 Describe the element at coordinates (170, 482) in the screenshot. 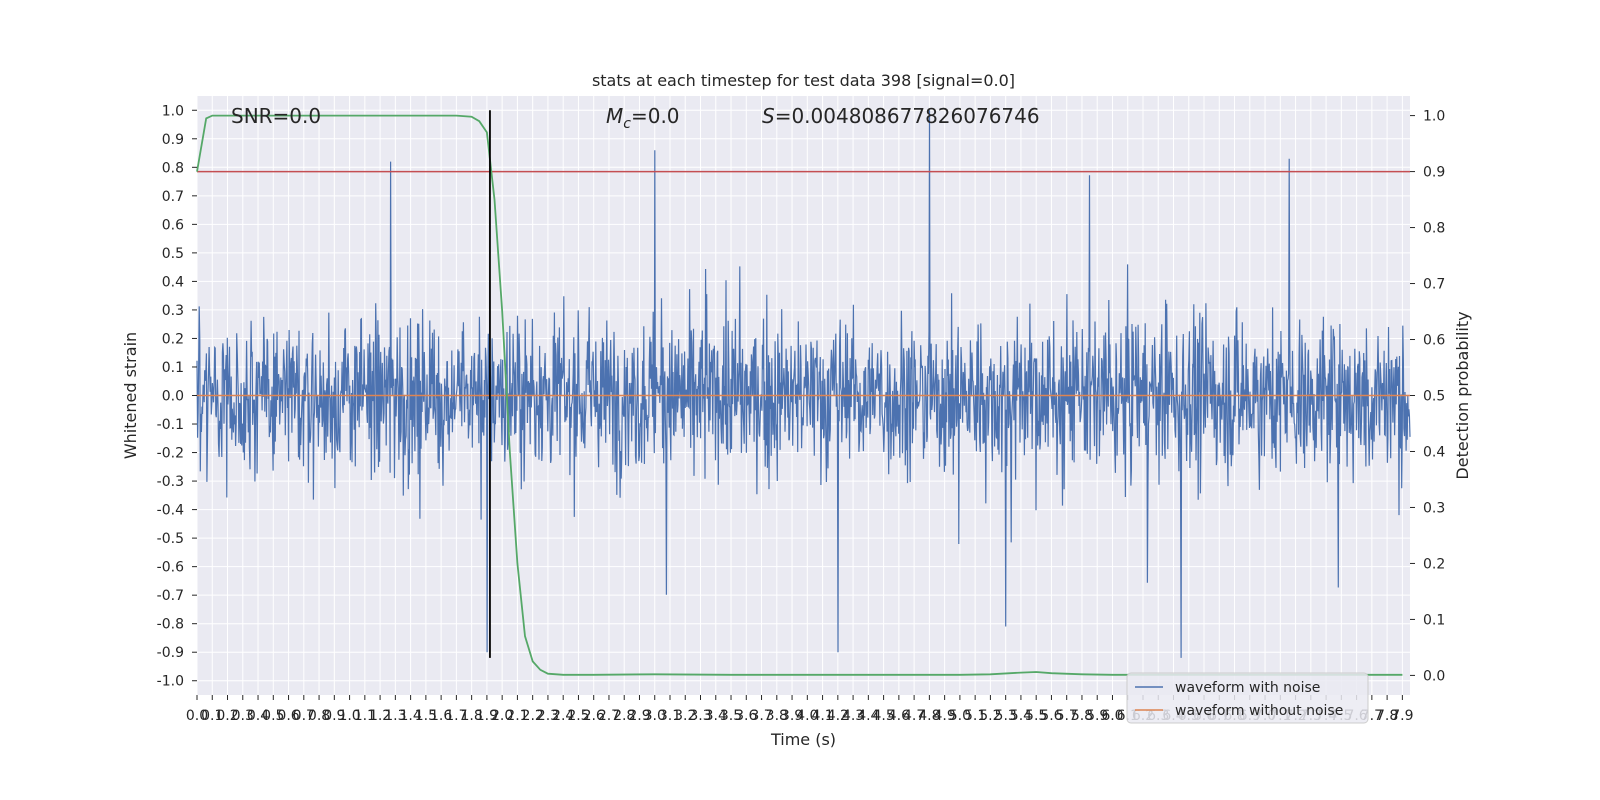

I see `y-tick-label: -0.3` at that location.